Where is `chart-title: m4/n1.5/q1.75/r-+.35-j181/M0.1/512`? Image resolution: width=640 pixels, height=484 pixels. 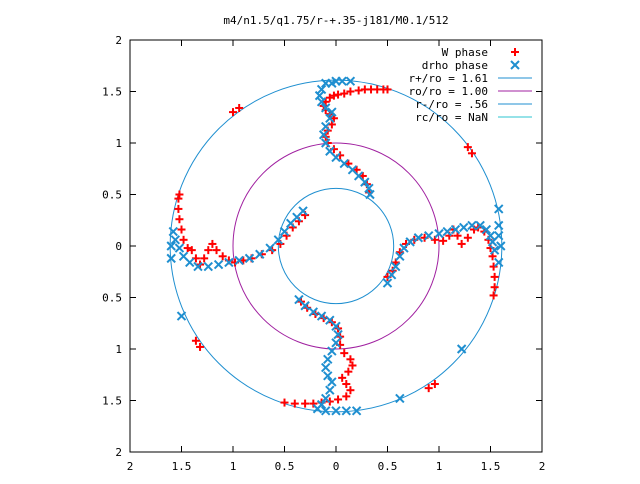 chart-title: m4/n1.5/q1.75/r-+.35-j181/M0.1/512 is located at coordinates (335, 20).